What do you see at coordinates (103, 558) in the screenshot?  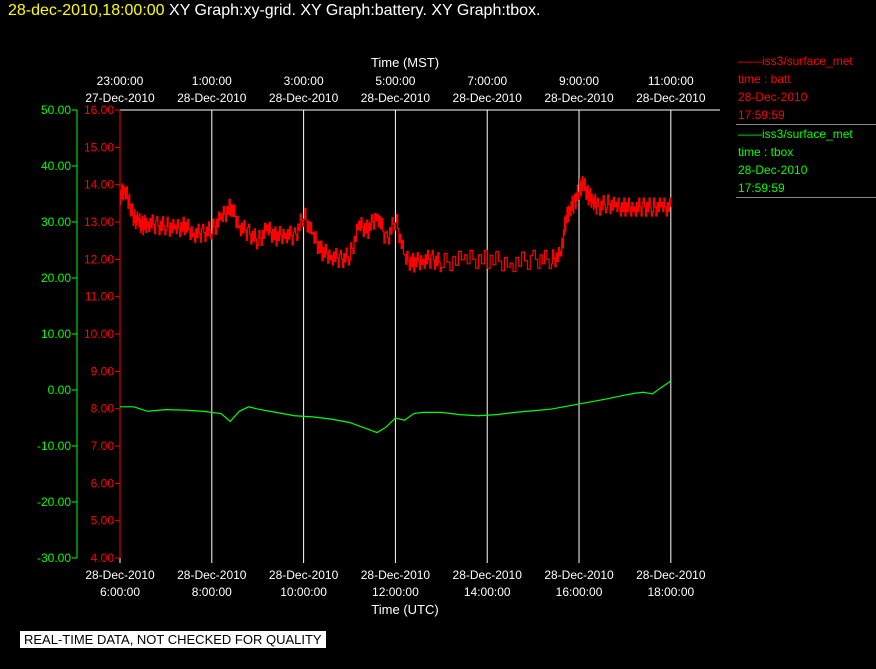 I see `y-tick-label-batt: 4.00` at bounding box center [103, 558].